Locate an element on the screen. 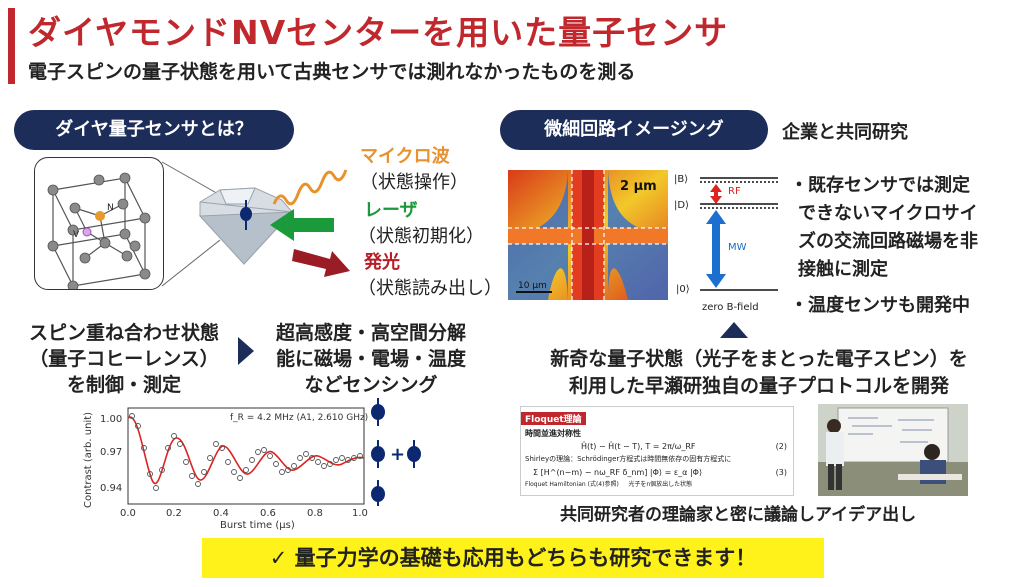 This screenshot has width=1024, height=587. x-tick: 0.8 is located at coordinates (315, 513).